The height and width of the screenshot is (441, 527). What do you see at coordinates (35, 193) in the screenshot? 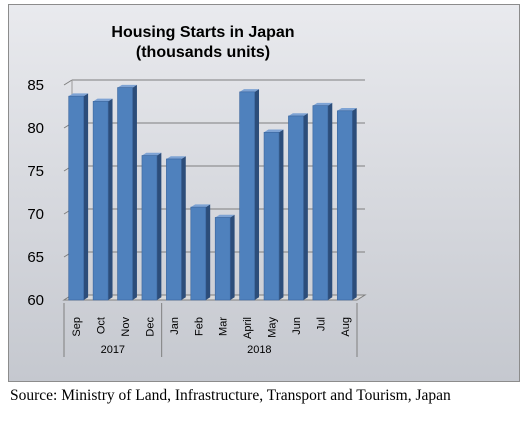
I see `y-axis-ticks: 60 65 70 75 80 85` at bounding box center [35, 193].